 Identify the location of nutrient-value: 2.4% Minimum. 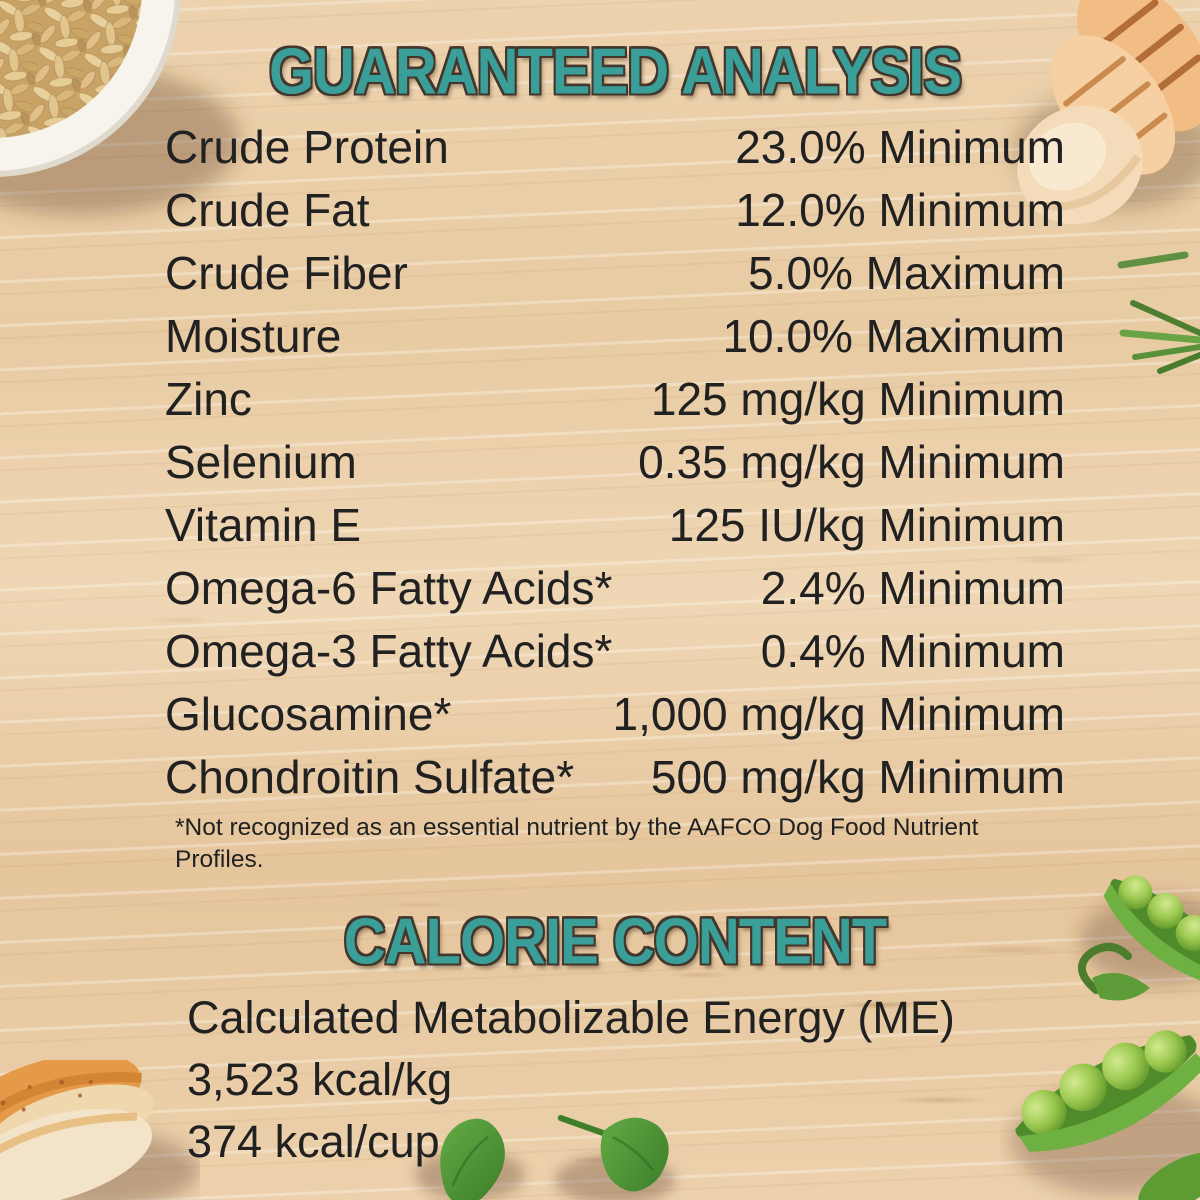
(912, 587).